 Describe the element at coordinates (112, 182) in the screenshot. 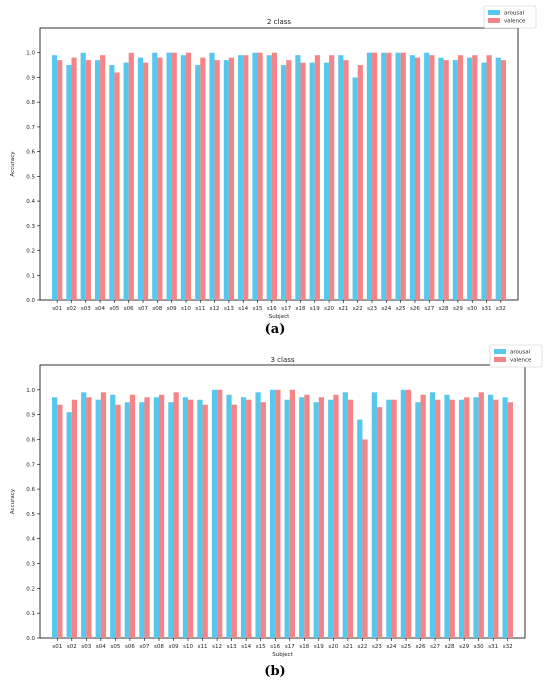

I see `bar-arousal-s05` at that location.